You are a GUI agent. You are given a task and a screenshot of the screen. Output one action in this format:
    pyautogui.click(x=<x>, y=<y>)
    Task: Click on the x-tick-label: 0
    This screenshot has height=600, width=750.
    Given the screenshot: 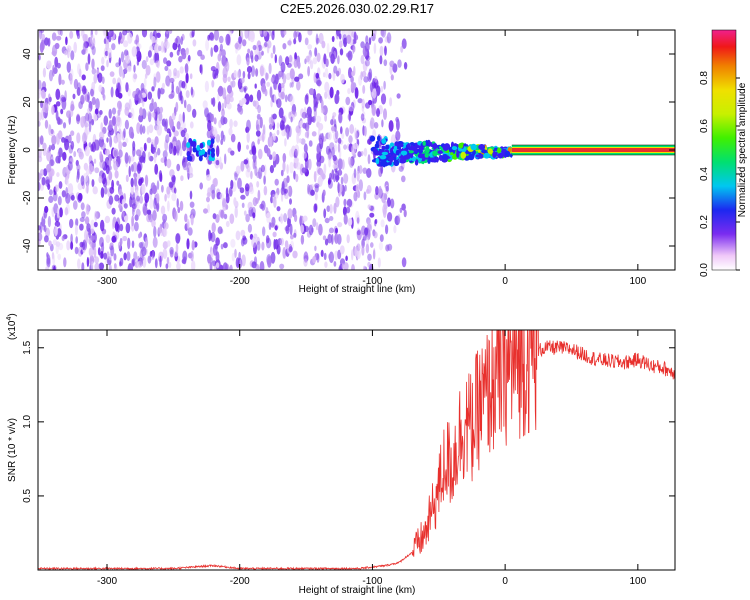 What is the action you would take?
    pyautogui.click(x=505, y=281)
    